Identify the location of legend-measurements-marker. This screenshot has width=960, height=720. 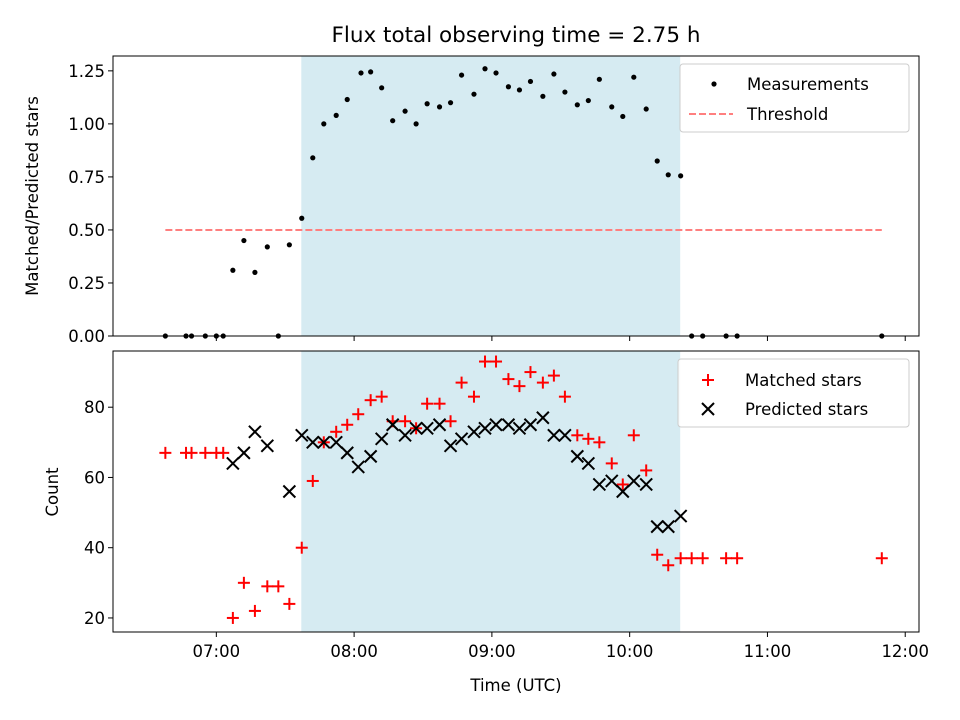
(714, 84).